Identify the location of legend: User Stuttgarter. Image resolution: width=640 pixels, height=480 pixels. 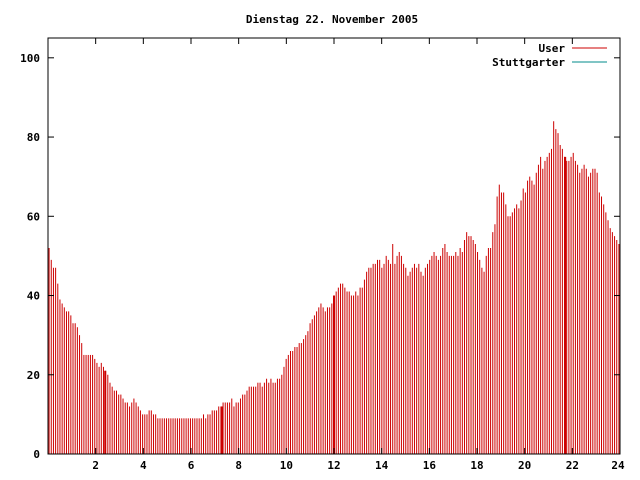
(549, 55).